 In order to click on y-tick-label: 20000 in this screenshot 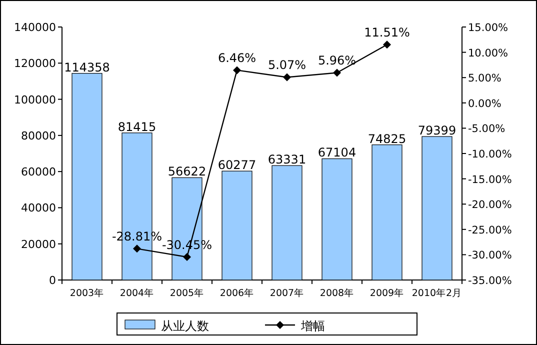, I will do `click(38, 244)`.